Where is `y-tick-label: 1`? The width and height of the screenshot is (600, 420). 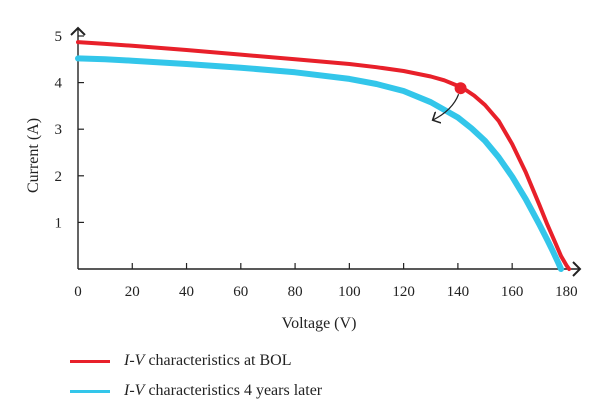 y-tick-label: 1 is located at coordinates (59, 223).